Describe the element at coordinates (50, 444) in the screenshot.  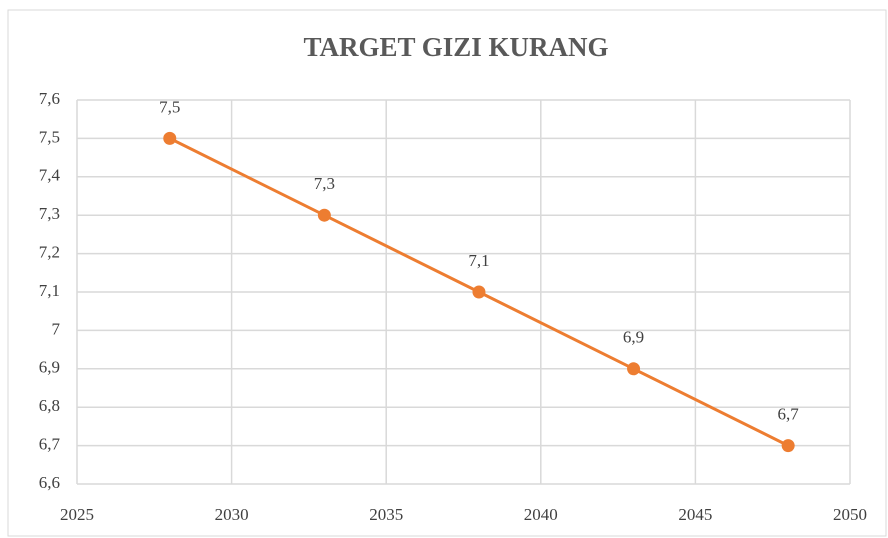
I see `y-tick-label: 6,7` at that location.